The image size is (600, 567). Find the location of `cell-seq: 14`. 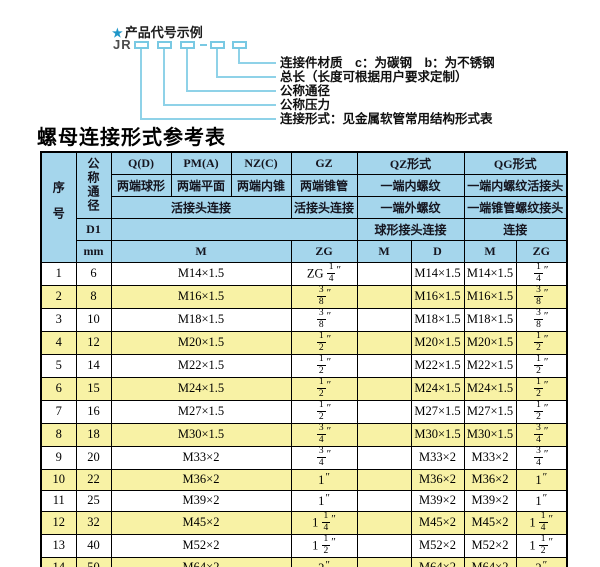

cell-seq: 14 is located at coordinates (58, 561).